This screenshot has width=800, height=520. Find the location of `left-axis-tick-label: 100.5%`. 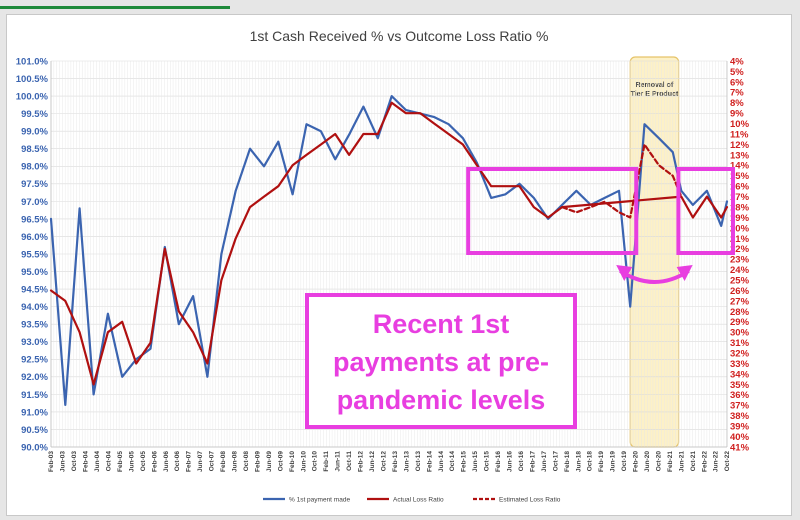

left-axis-tick-label: 100.5% is located at coordinates (32, 79).